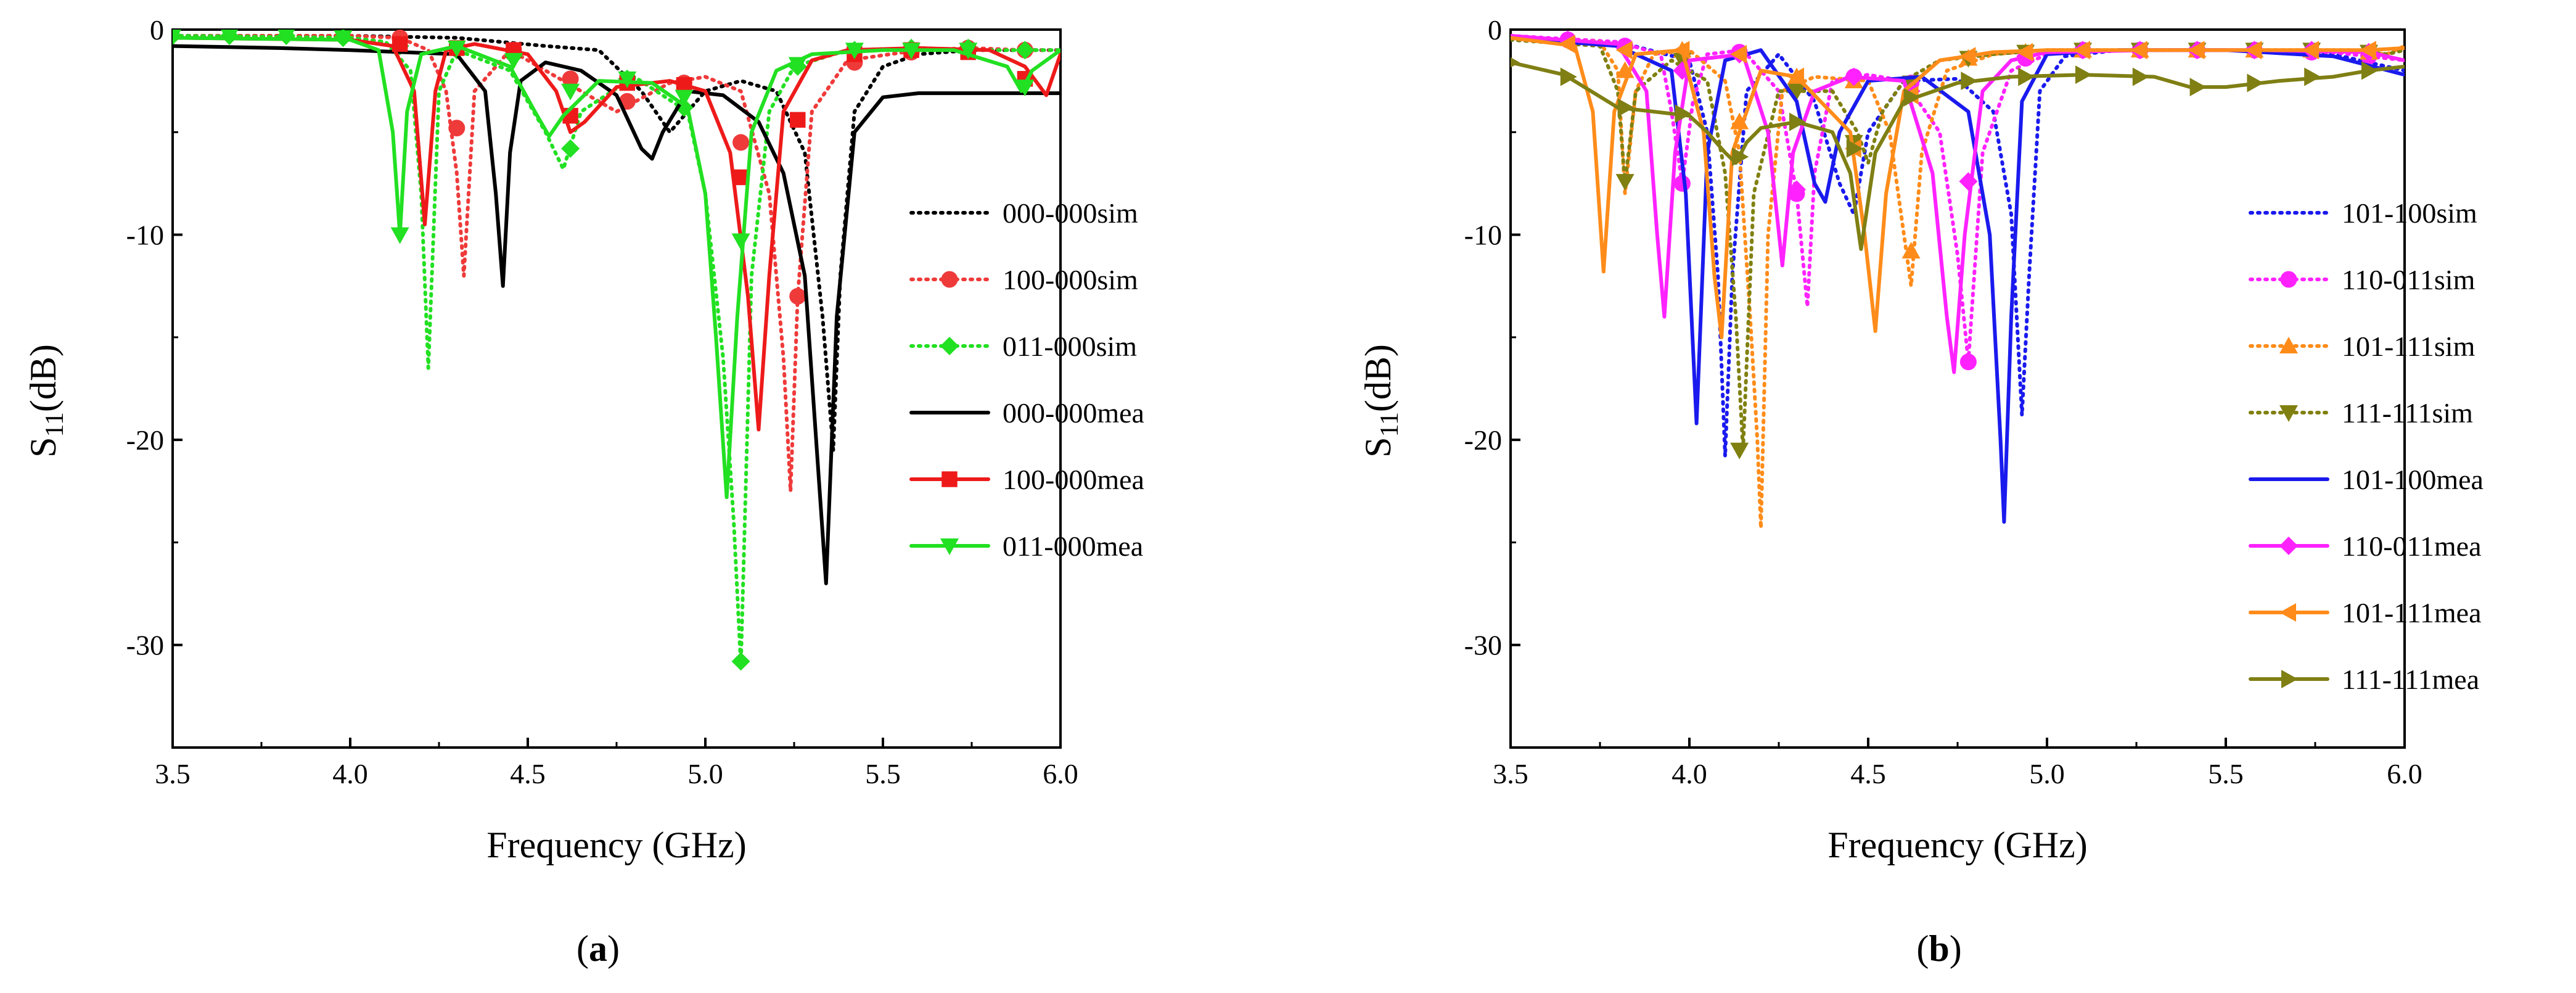  I want to click on legend-label-101-111mea: 101-111mea, so click(2412, 612).